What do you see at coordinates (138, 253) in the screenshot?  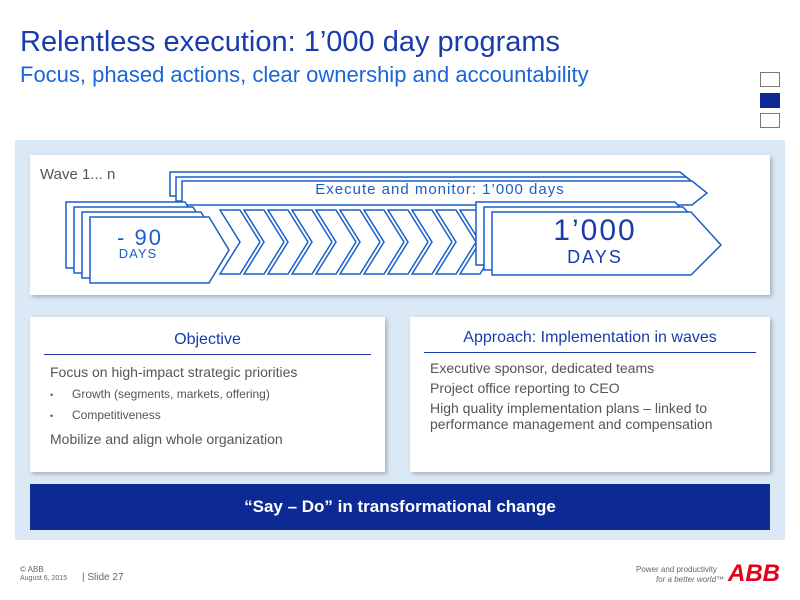 I see `short-days-unit: DAYS` at bounding box center [138, 253].